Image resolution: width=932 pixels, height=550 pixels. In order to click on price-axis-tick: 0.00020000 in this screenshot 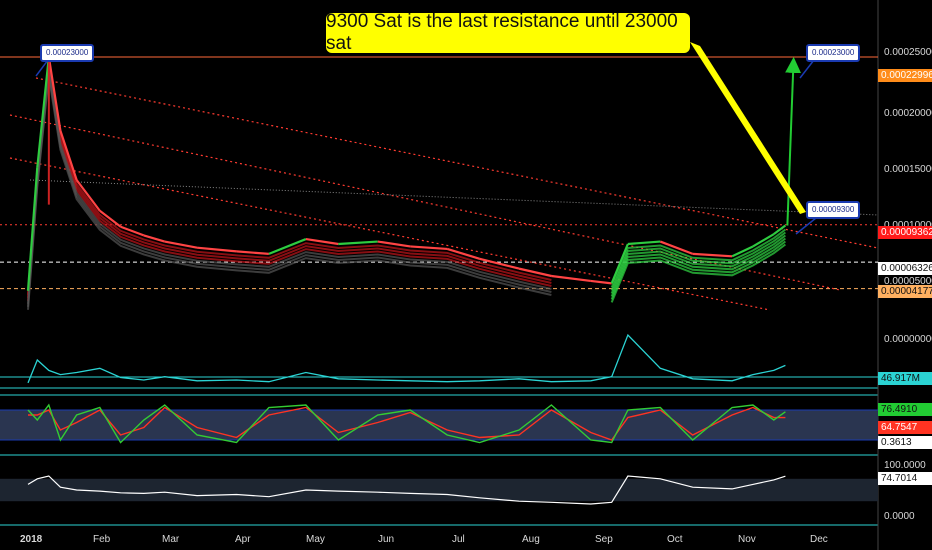, I will do `click(908, 113)`.